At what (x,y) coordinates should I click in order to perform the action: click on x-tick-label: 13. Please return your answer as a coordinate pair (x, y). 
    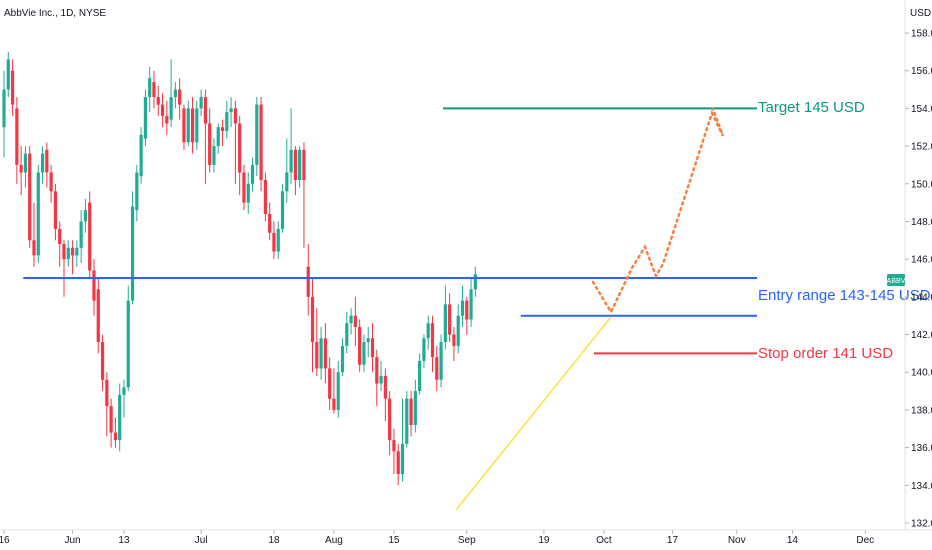
    Looking at the image, I should click on (124, 540).